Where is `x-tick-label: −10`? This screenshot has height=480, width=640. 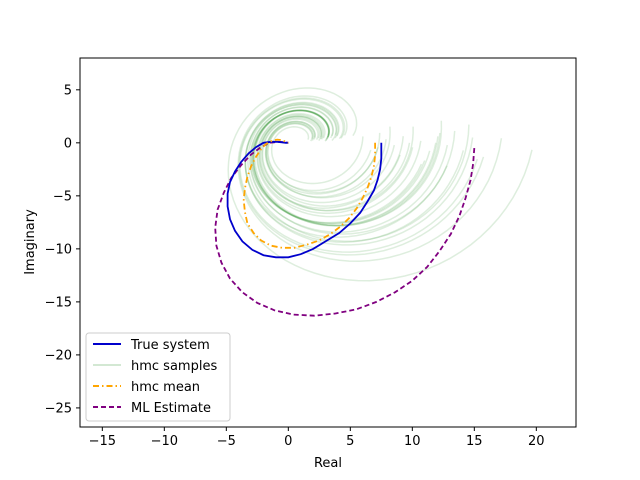 x-tick-label: −10 is located at coordinates (164, 441).